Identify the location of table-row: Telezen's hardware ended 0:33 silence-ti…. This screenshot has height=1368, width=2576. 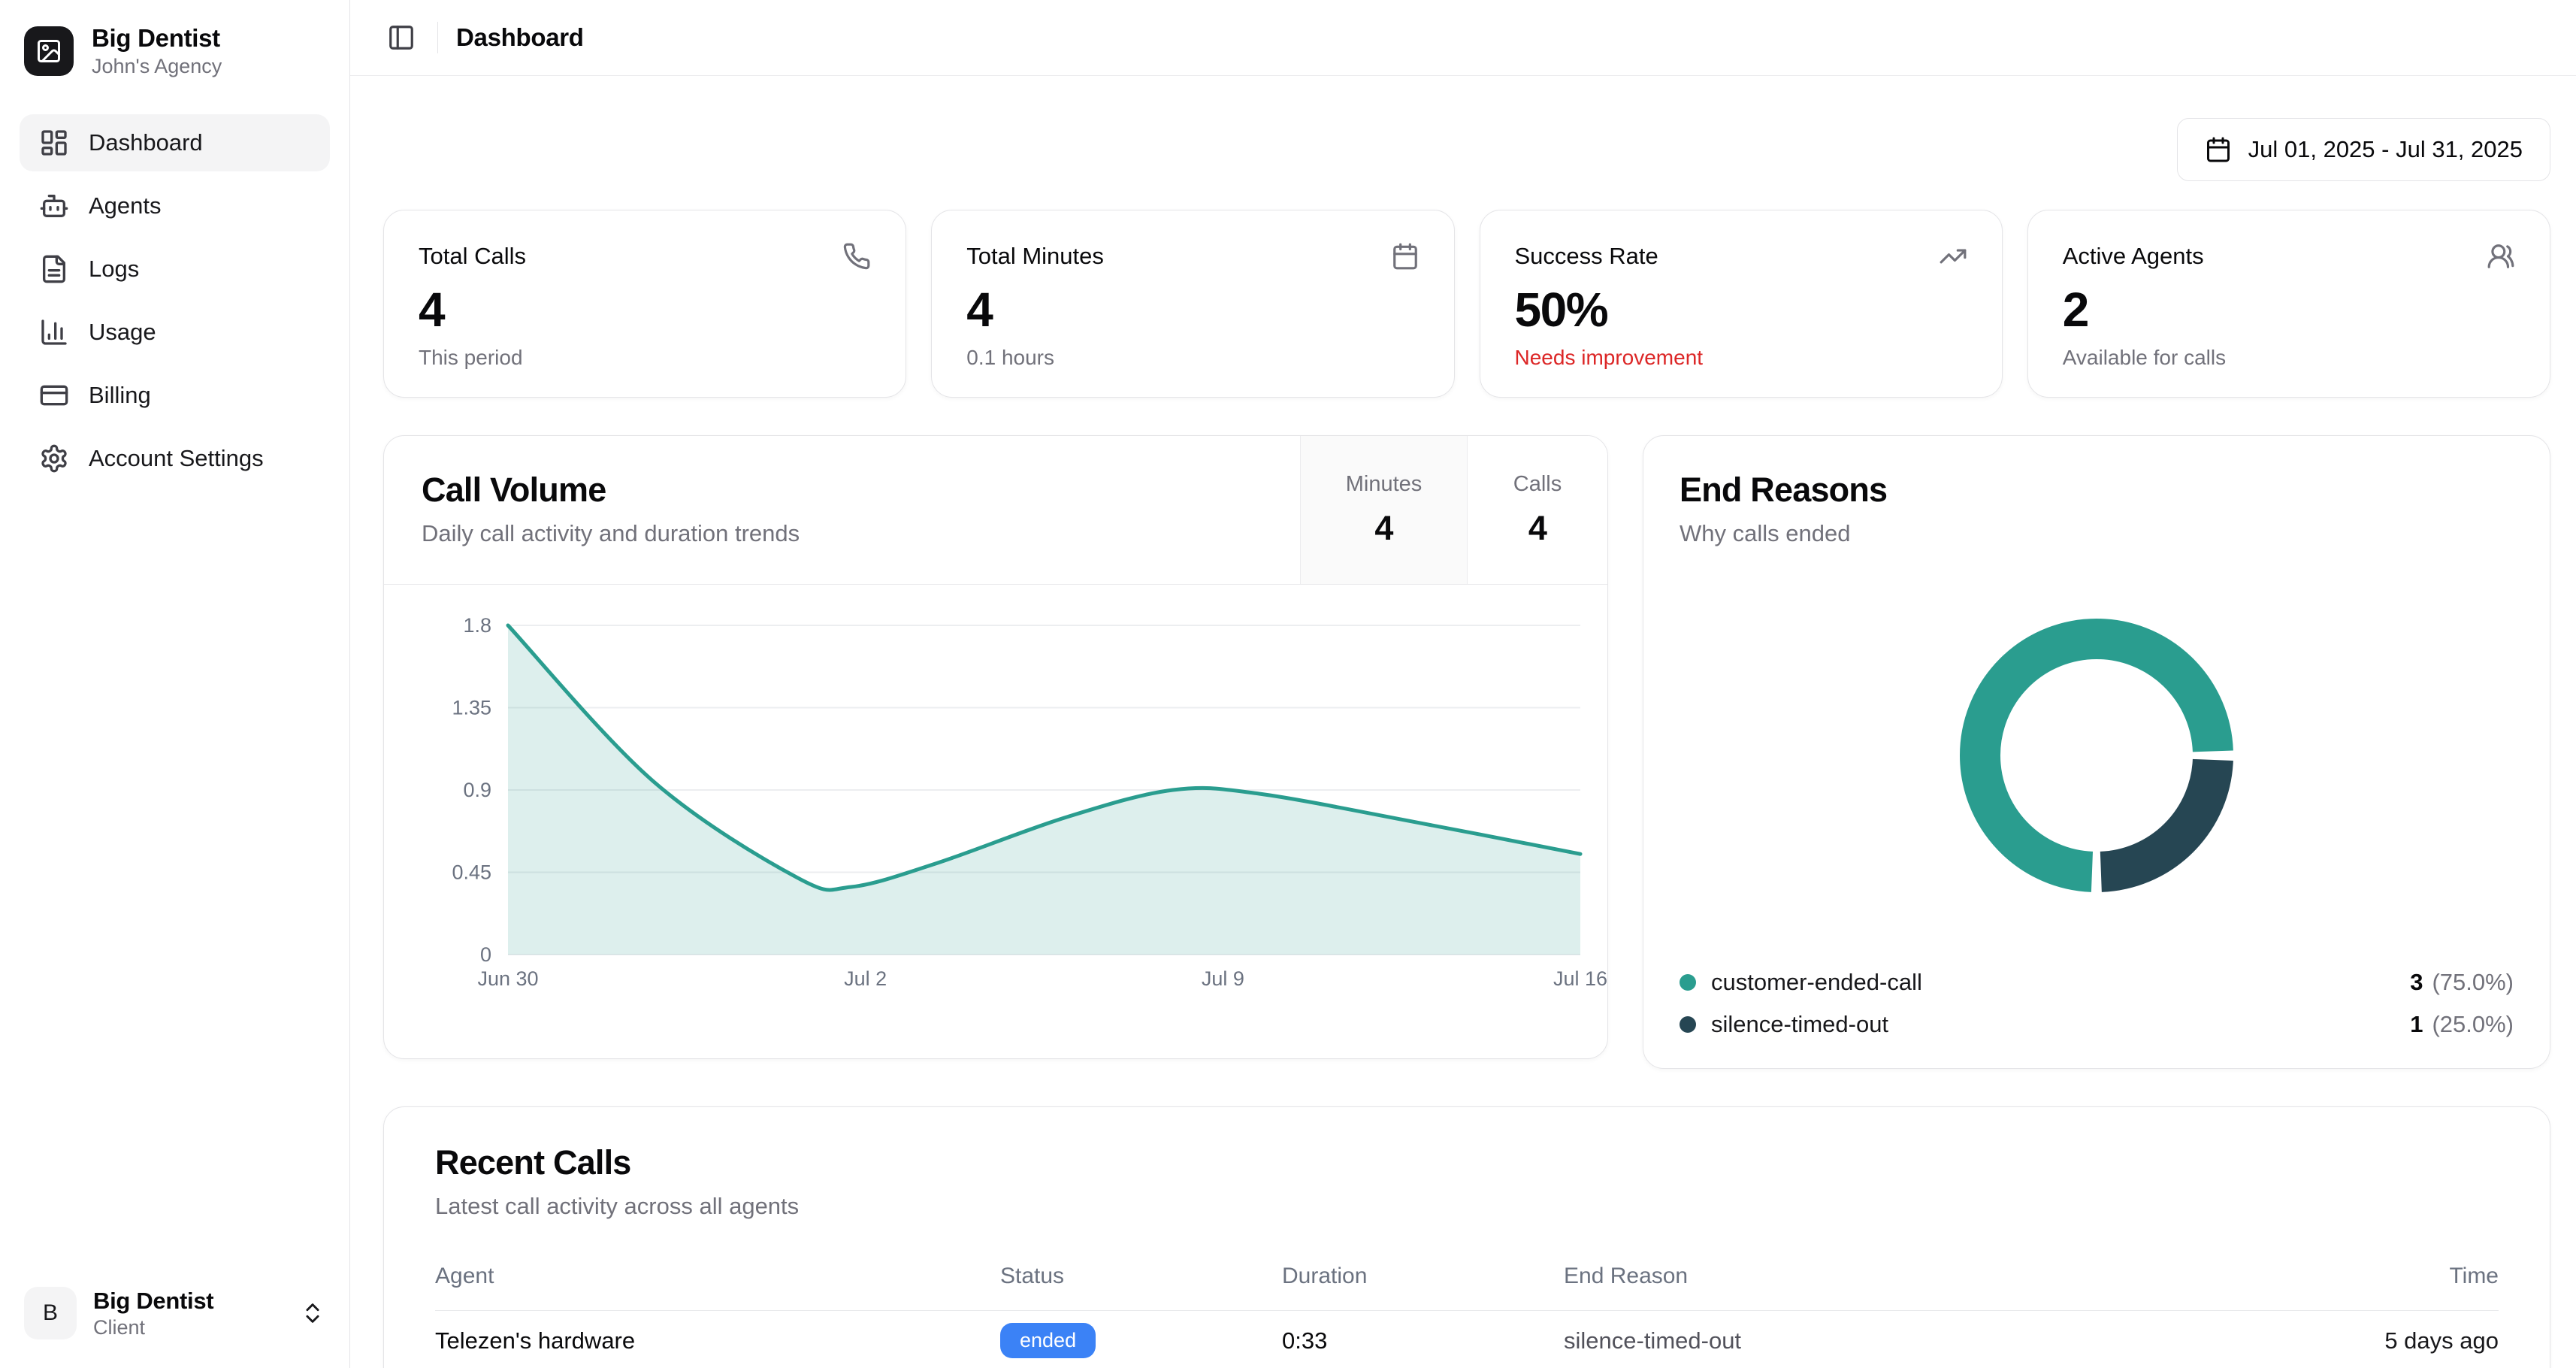
(1467, 1339).